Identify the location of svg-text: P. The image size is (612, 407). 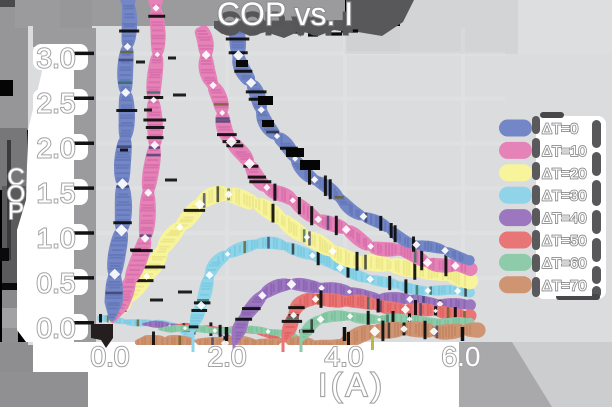
(16, 211).